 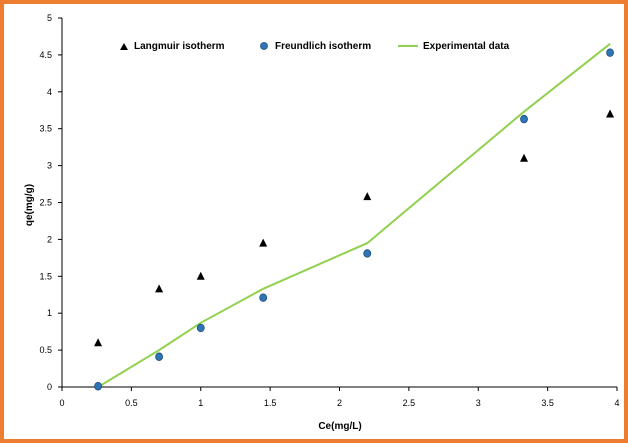 What do you see at coordinates (547, 403) in the screenshot?
I see `x-tick-label: 3.5` at bounding box center [547, 403].